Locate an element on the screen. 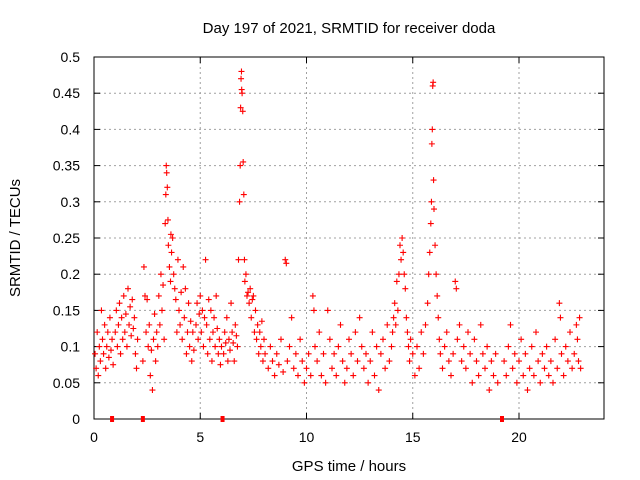 The width and height of the screenshot is (640, 480). y-tick-label: 0.35 is located at coordinates (66, 166).